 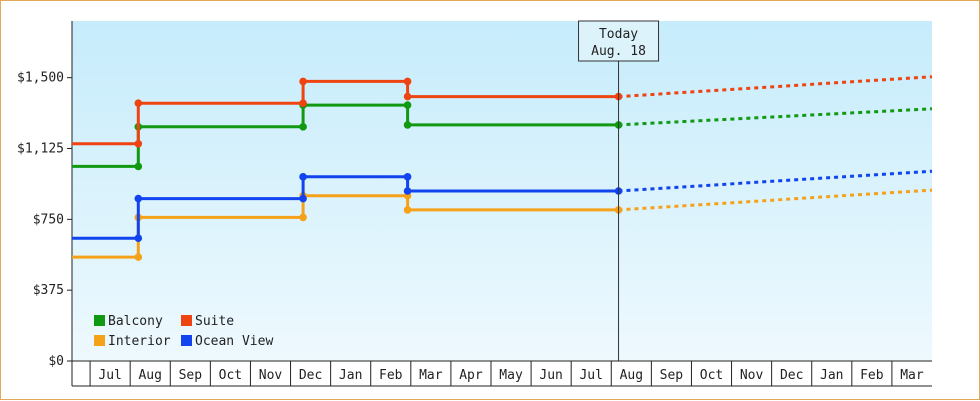 What do you see at coordinates (618, 51) in the screenshot?
I see `today-date: Aug. 18` at bounding box center [618, 51].